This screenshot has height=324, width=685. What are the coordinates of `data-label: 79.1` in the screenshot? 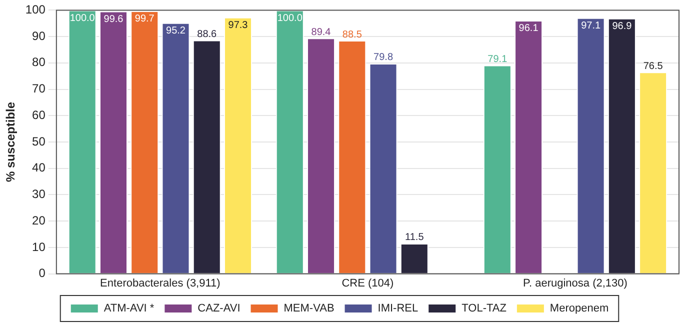 It's located at (498, 60).